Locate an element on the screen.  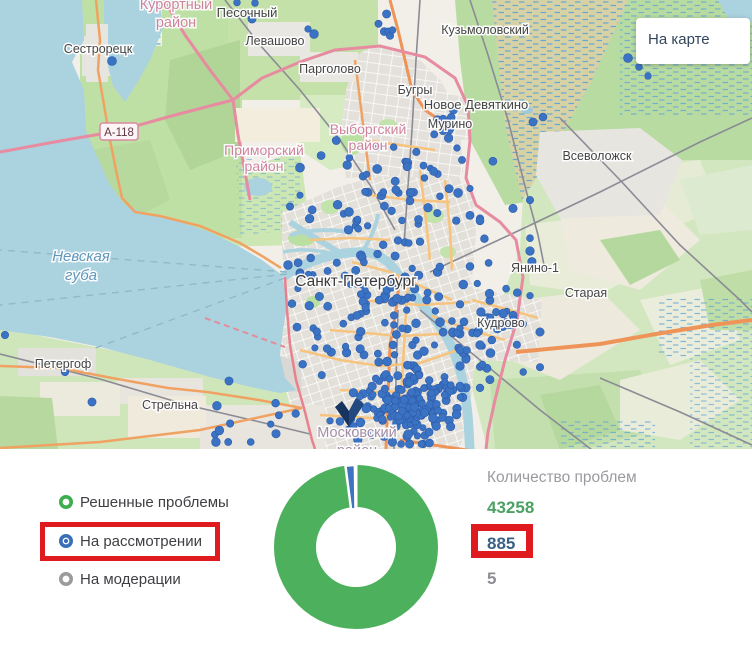
svg-text: Кудрово is located at coordinates (501, 323).